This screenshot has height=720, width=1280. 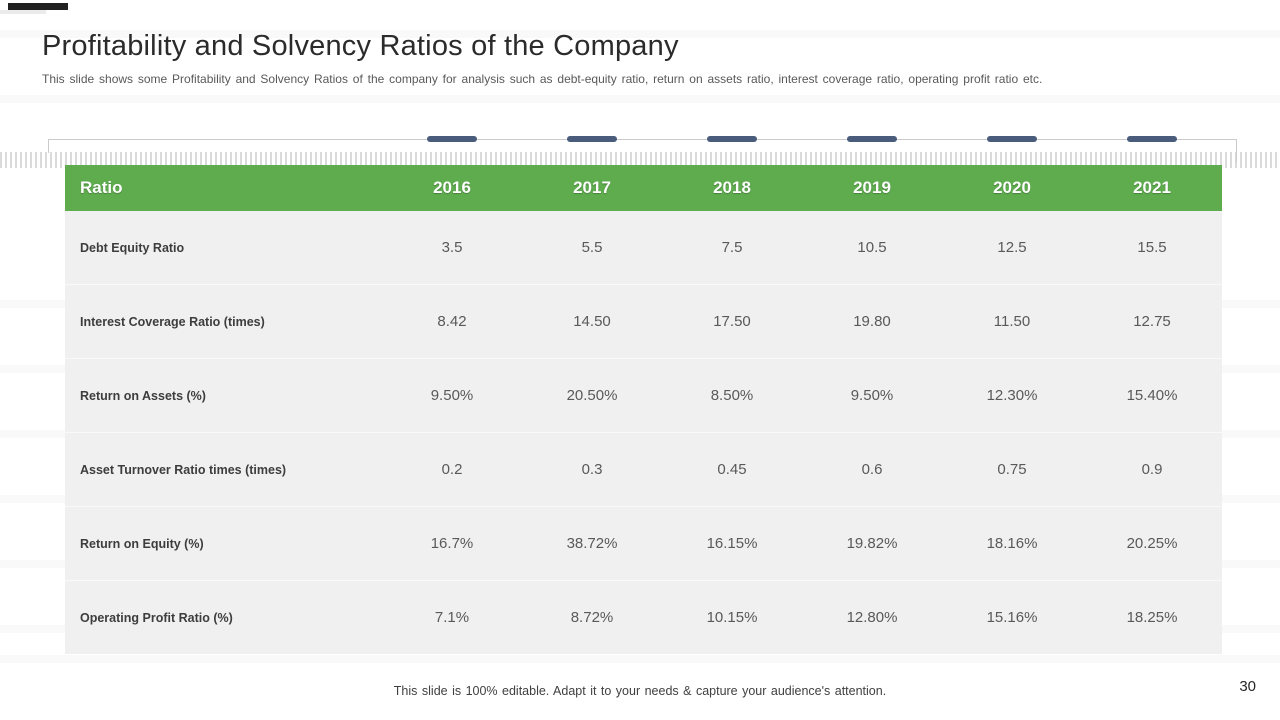 What do you see at coordinates (223, 321) in the screenshot?
I see `row-label: Interest Coverage Ratio (times)` at bounding box center [223, 321].